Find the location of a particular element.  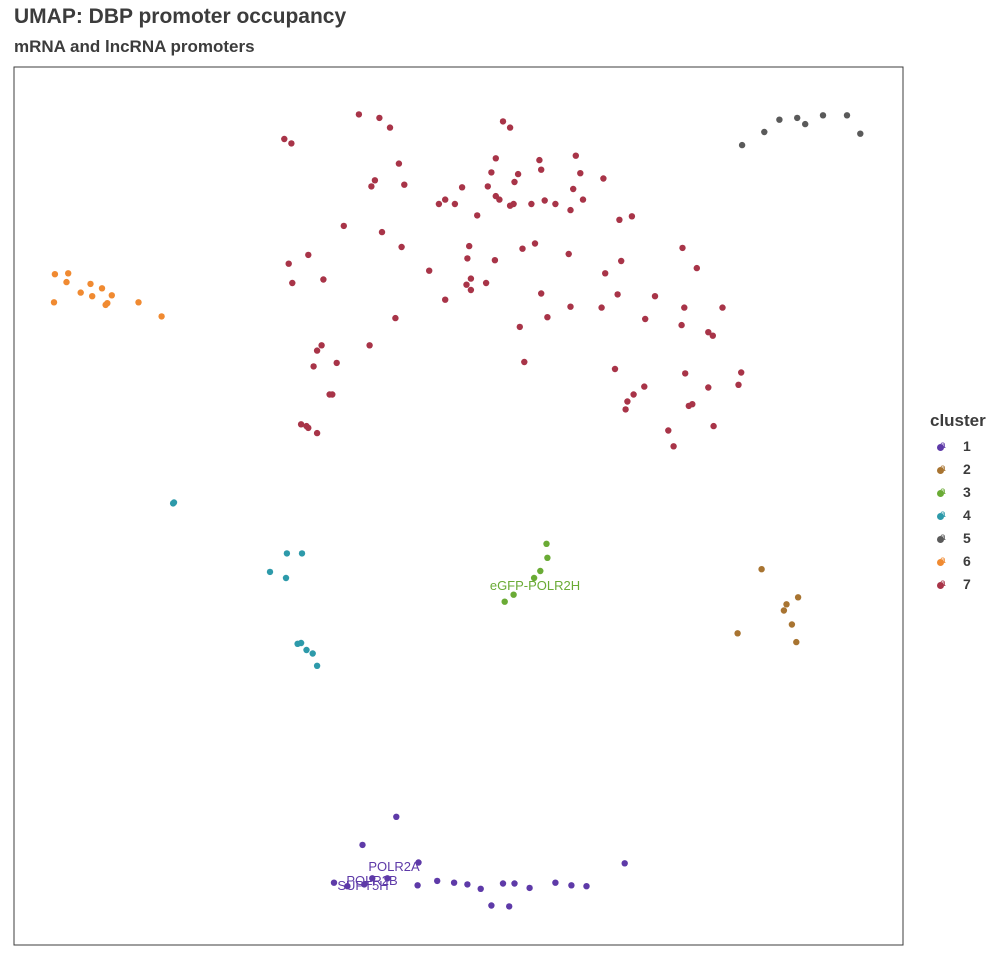

label-polr2a: POLR2A is located at coordinates (394, 866).